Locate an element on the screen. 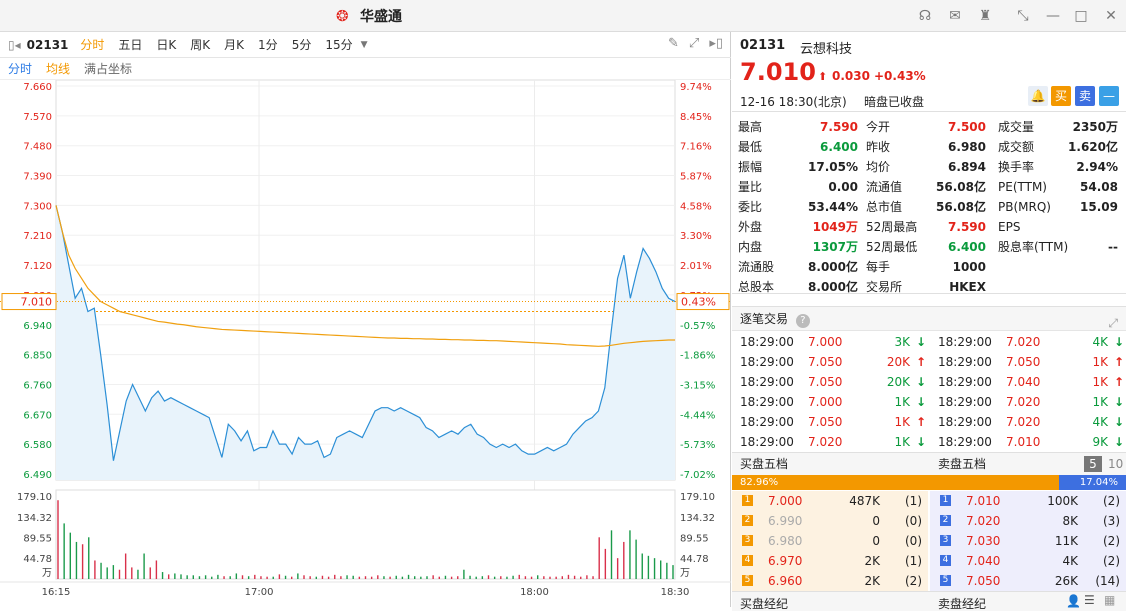 This screenshot has height=612, width=1126. stat-value: 15.09 is located at coordinates (1099, 207).